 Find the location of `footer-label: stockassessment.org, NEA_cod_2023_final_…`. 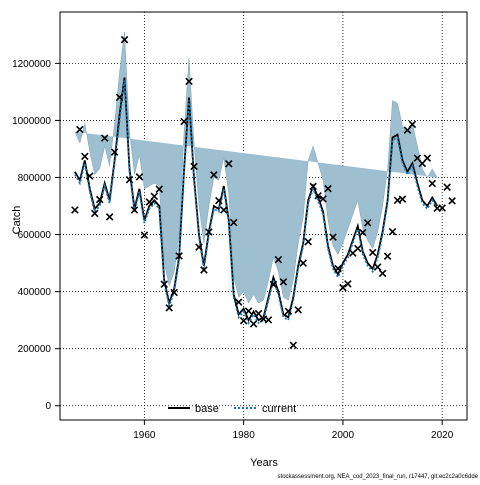

footer-label: stockassessment.org, NEA_cod_2023_final_… is located at coordinates (378, 477).